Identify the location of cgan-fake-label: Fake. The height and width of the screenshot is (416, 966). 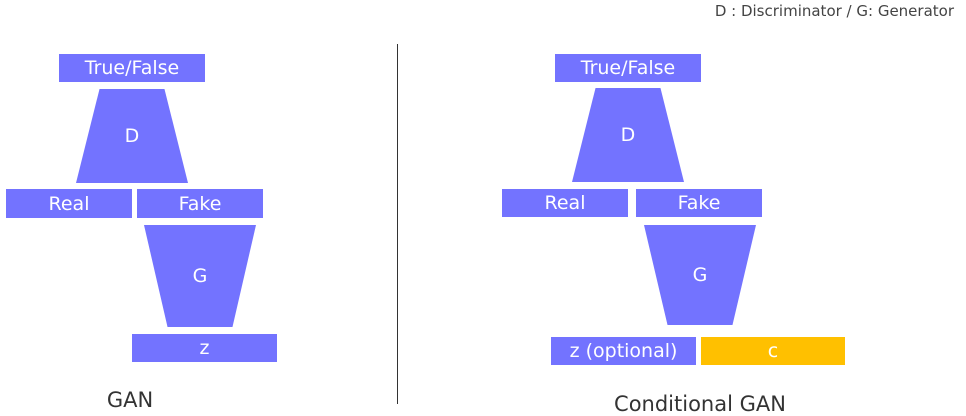
(699, 203).